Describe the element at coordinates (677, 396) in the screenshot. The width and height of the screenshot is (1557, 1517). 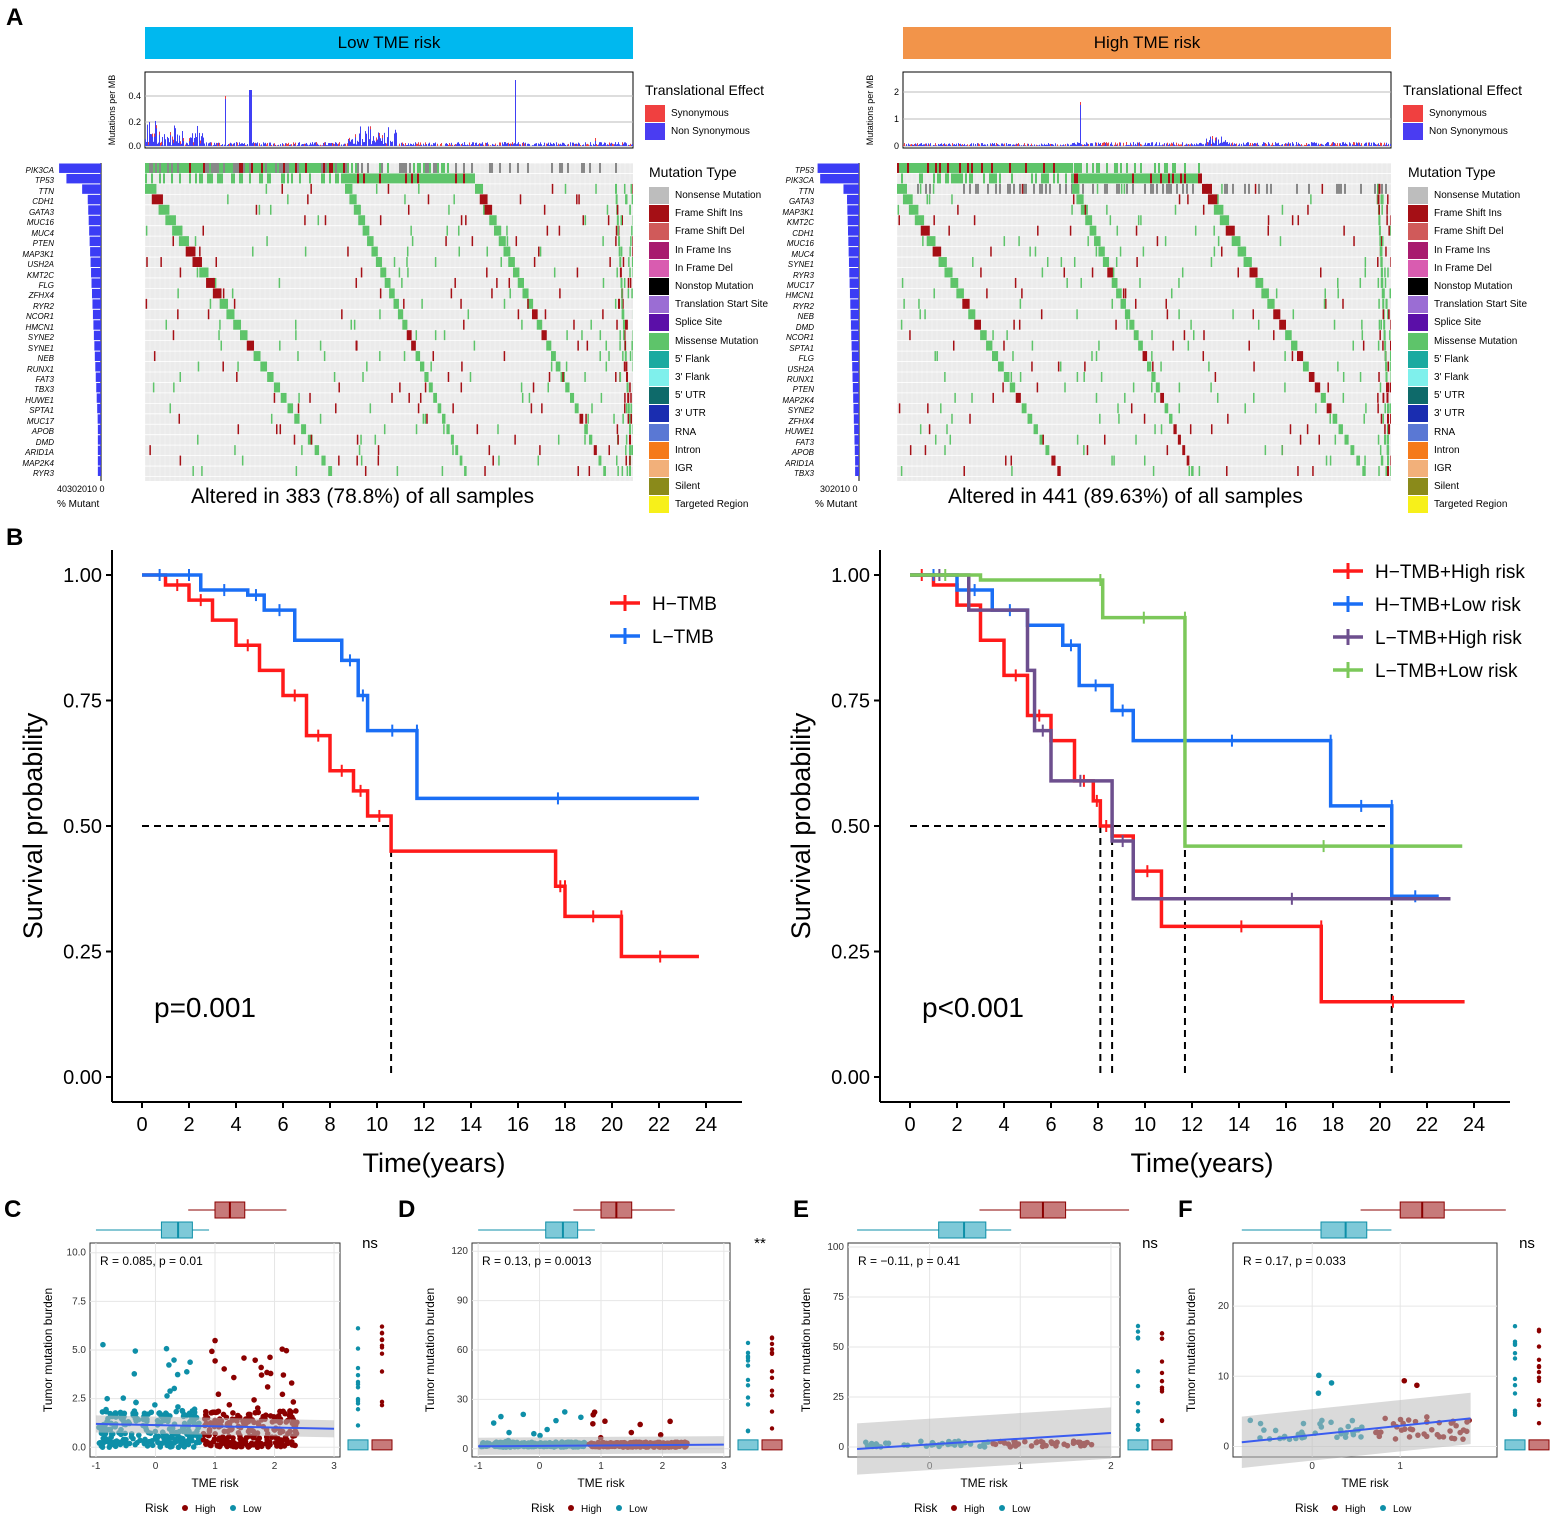
I see `legend-item-5-utr: 5' UTR` at that location.